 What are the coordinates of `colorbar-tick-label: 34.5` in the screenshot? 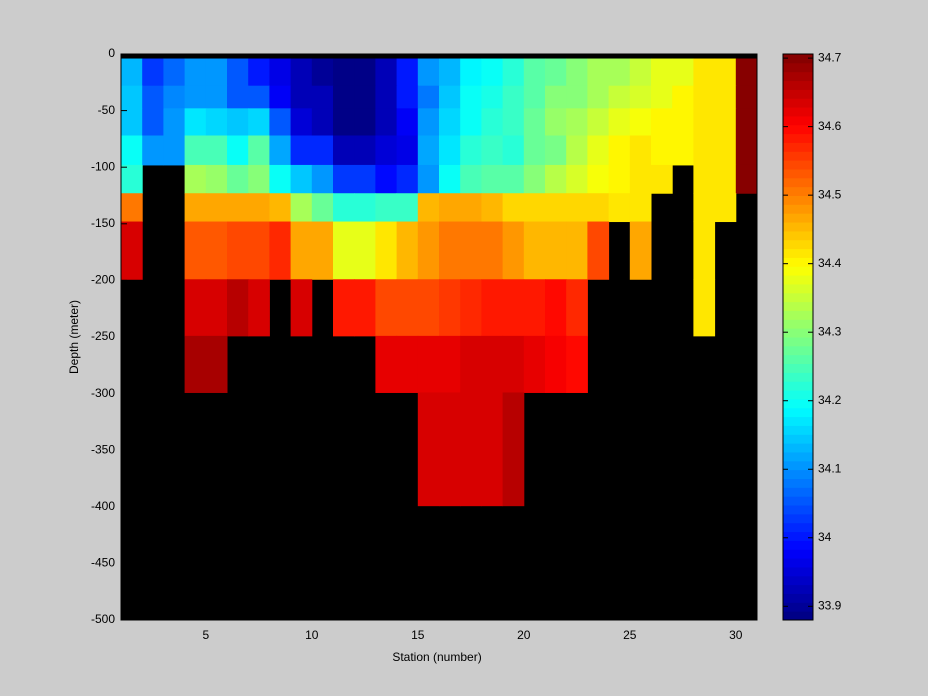 It's located at (830, 194).